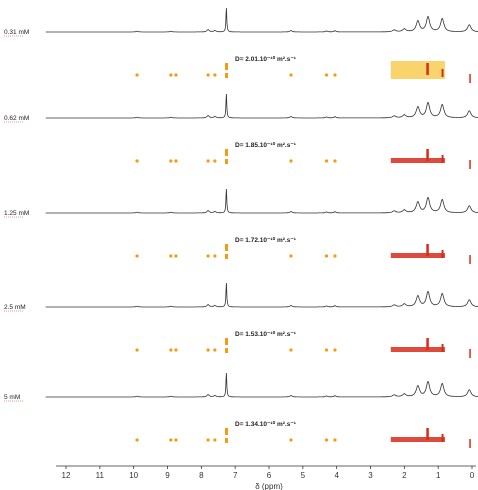 The image size is (478, 490). Describe the element at coordinates (16, 32) in the screenshot. I see `concentration-label: 0.31 mM` at that location.